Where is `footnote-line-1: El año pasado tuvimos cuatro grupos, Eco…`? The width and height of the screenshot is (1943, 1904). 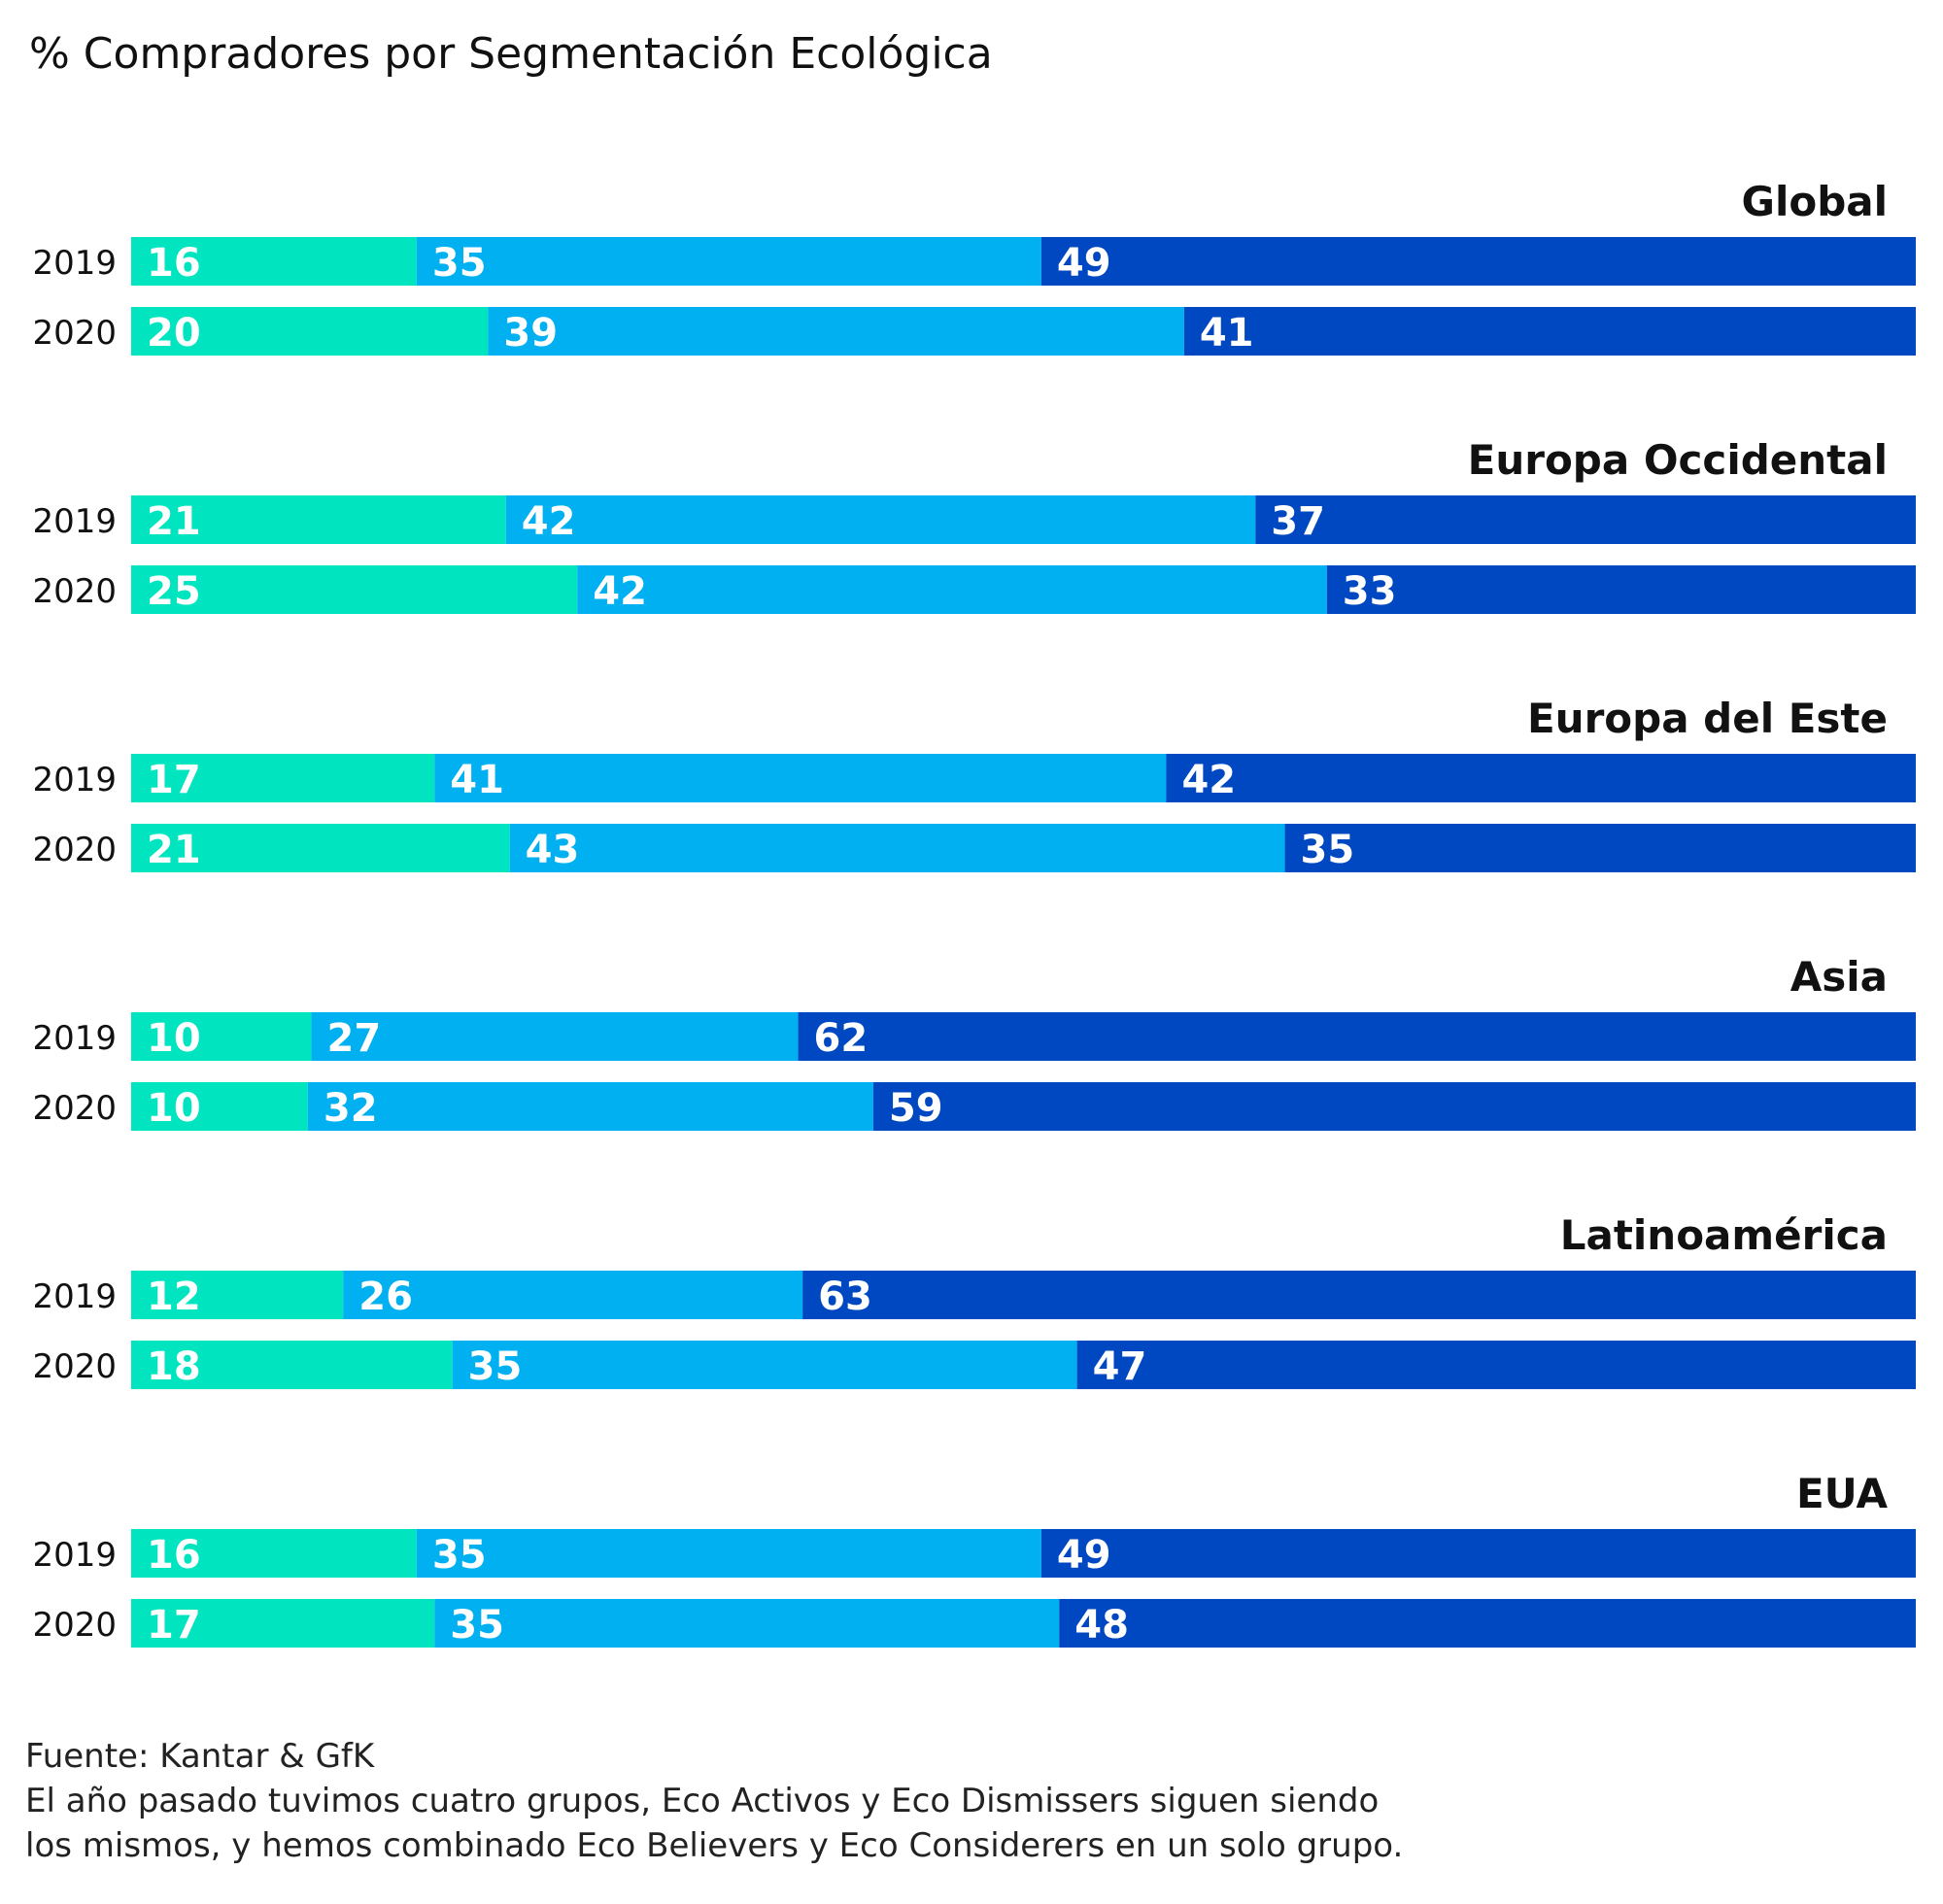 footnote-line-1: El año pasado tuvimos cuatro grupos, Eco… is located at coordinates (702, 1801).